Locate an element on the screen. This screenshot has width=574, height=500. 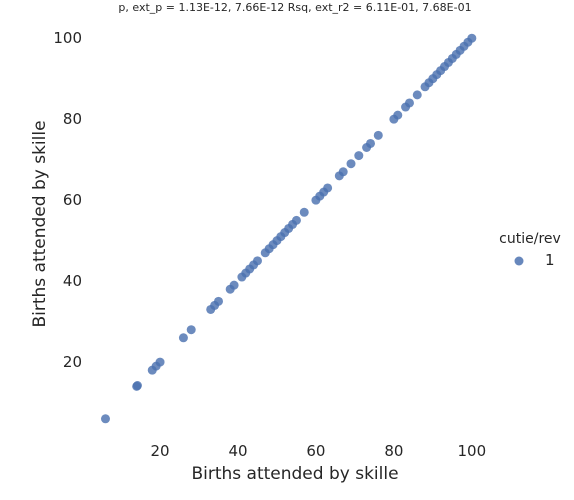
legend-title: cutie/rev is located at coordinates (530, 239).